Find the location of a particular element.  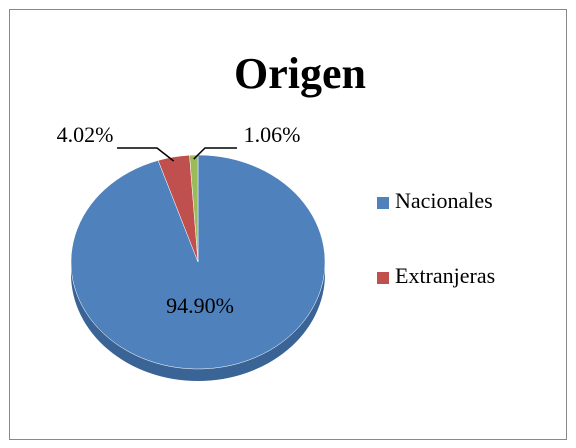

data-label: 4.02% is located at coordinates (85, 134).